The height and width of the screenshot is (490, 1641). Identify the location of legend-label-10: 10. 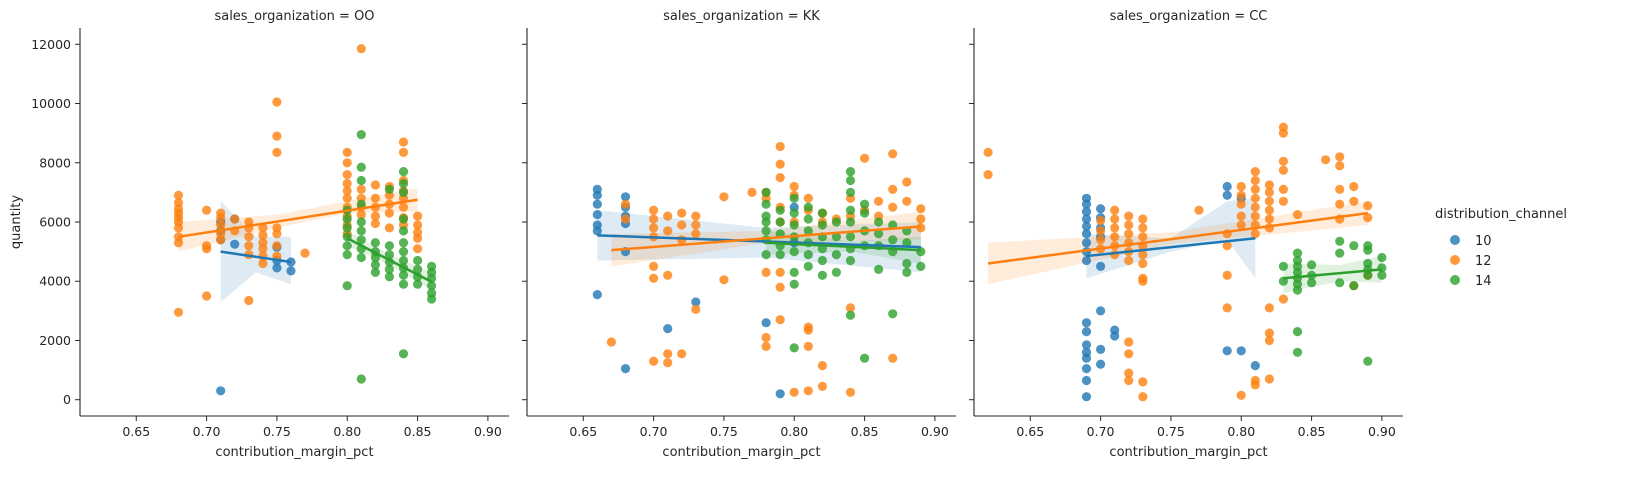
(1483, 241).